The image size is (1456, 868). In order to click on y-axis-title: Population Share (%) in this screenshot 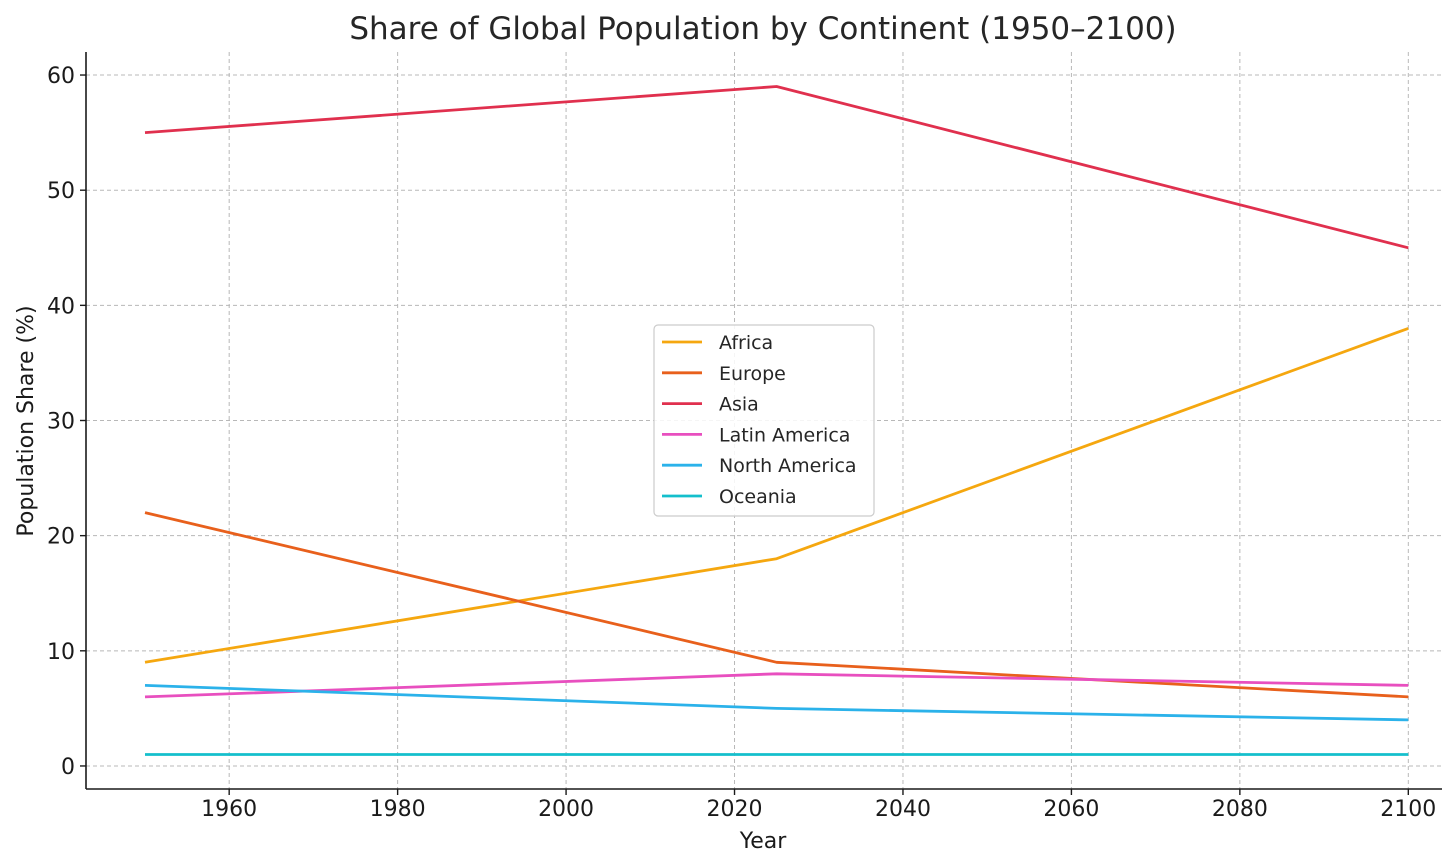, I will do `click(26, 420)`.